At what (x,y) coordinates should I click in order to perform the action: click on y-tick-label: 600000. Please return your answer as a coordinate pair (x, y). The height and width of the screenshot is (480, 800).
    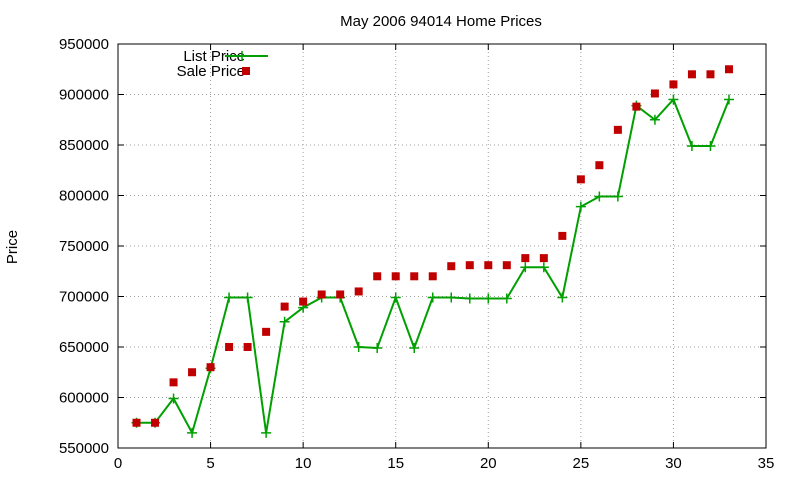
    Looking at the image, I should click on (84, 398).